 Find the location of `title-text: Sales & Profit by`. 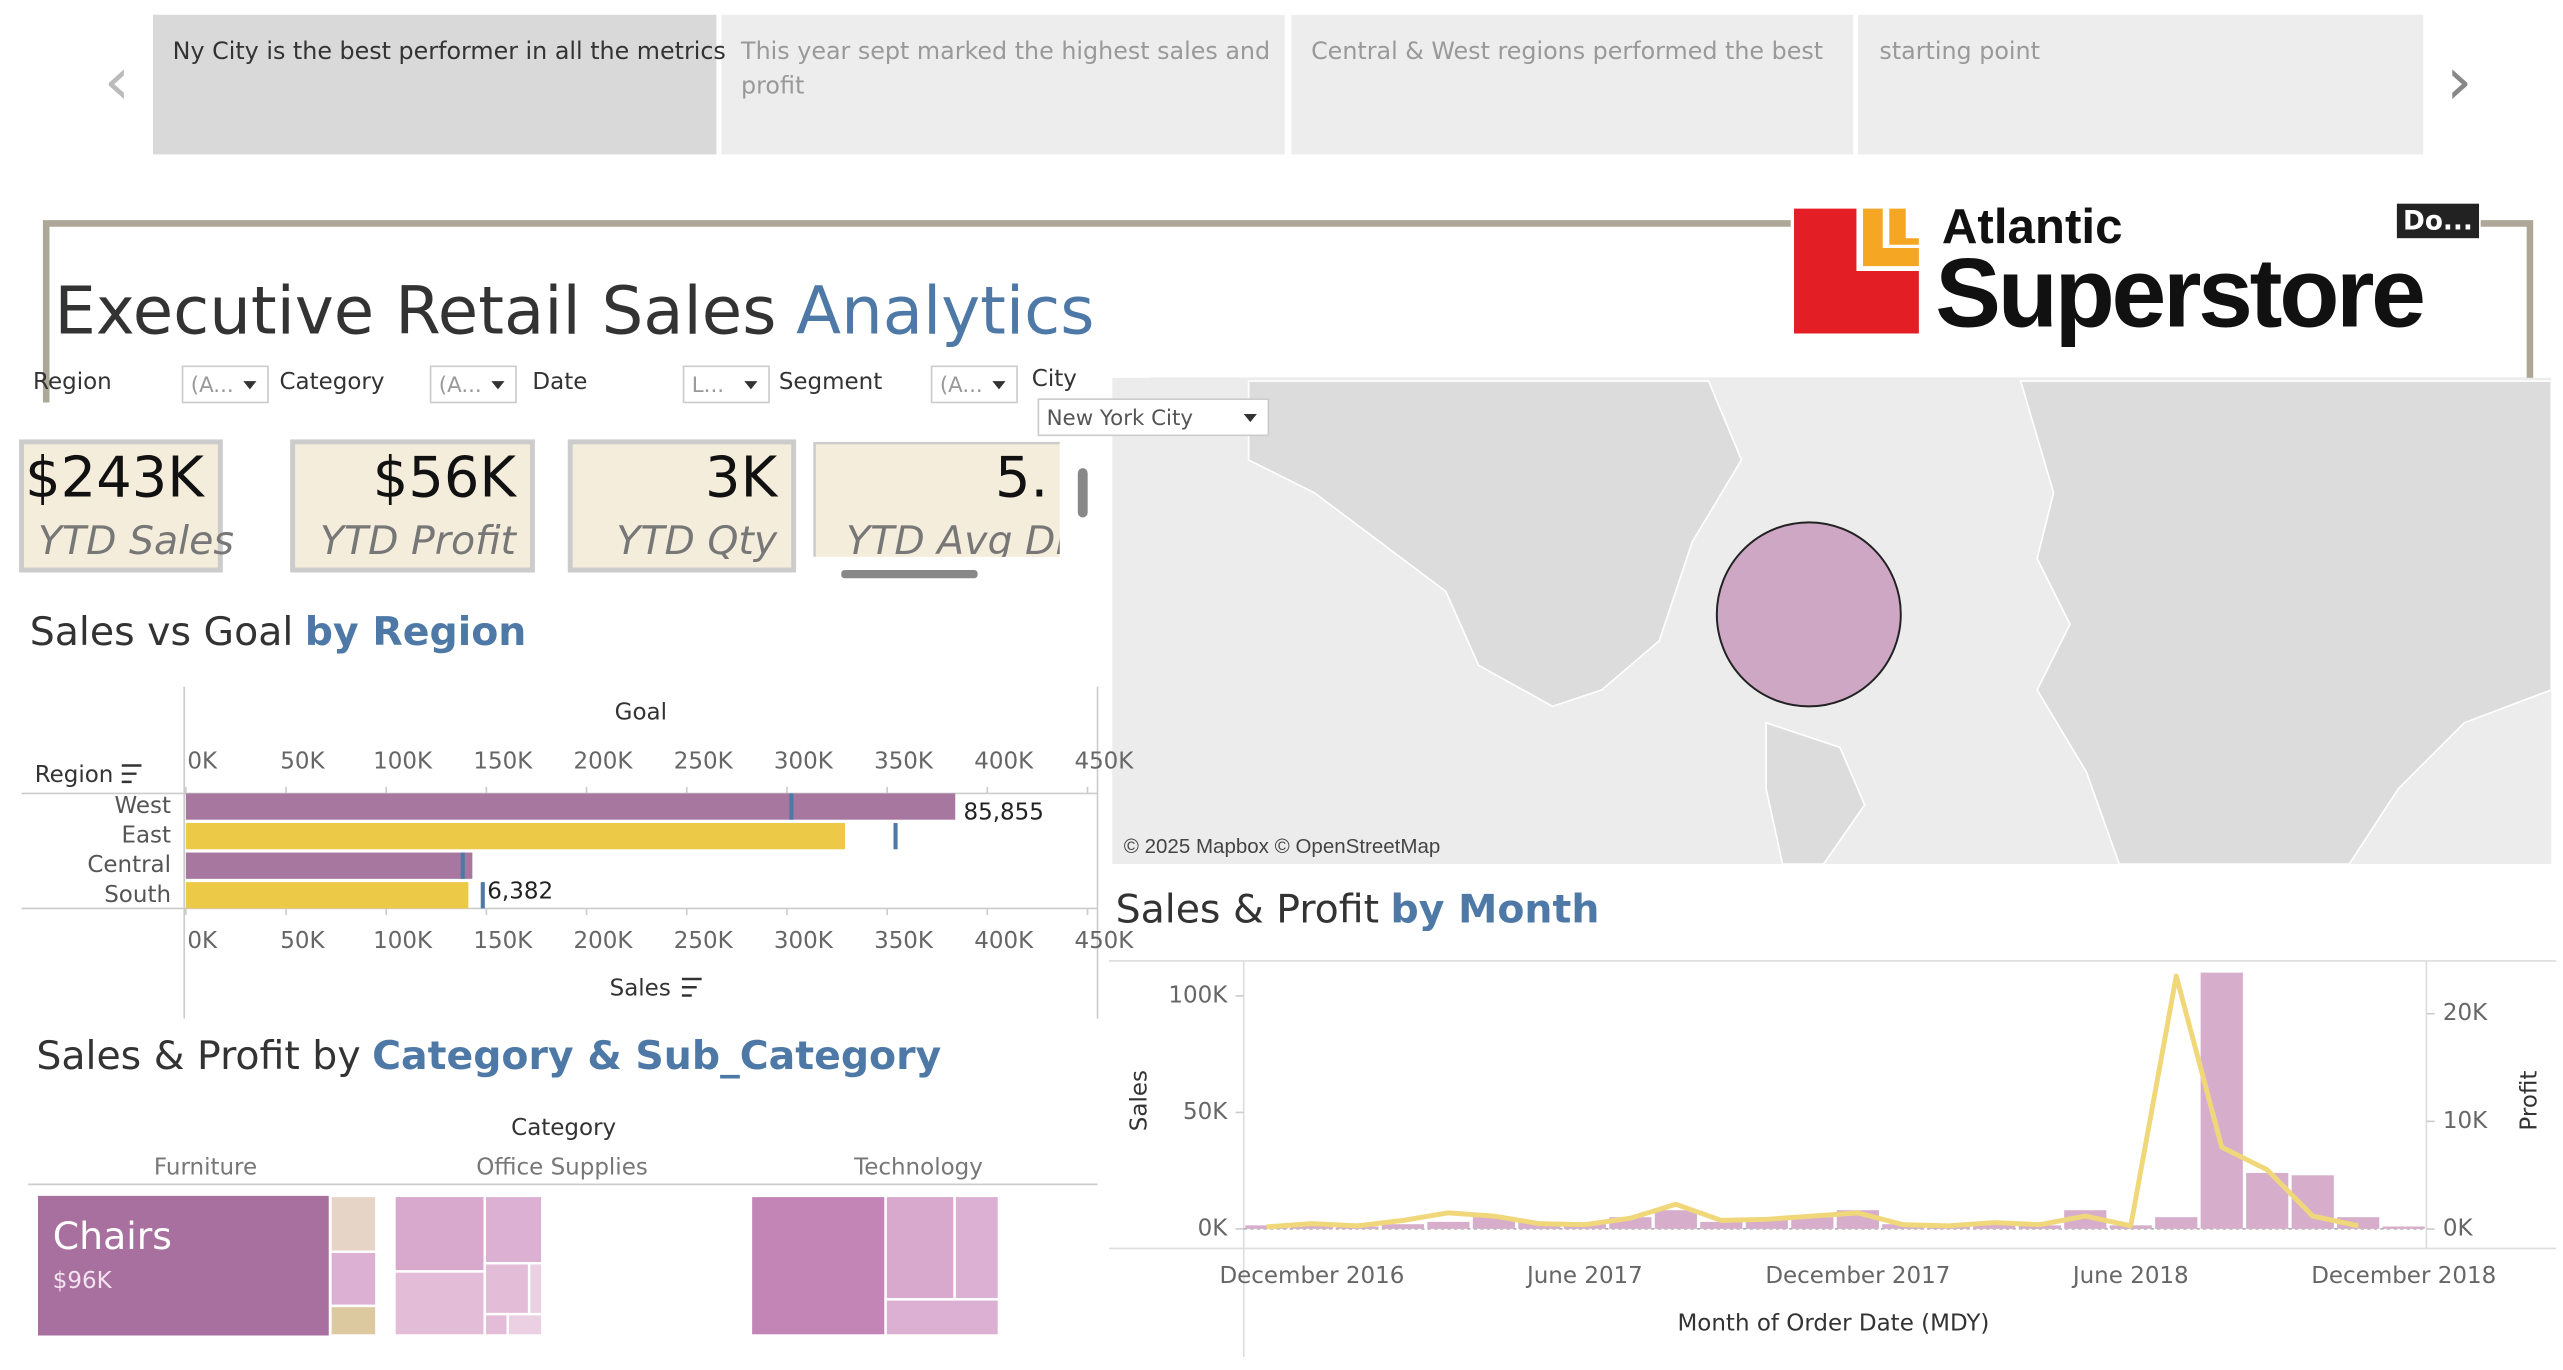

title-text: Sales & Profit by is located at coordinates (198, 1055).